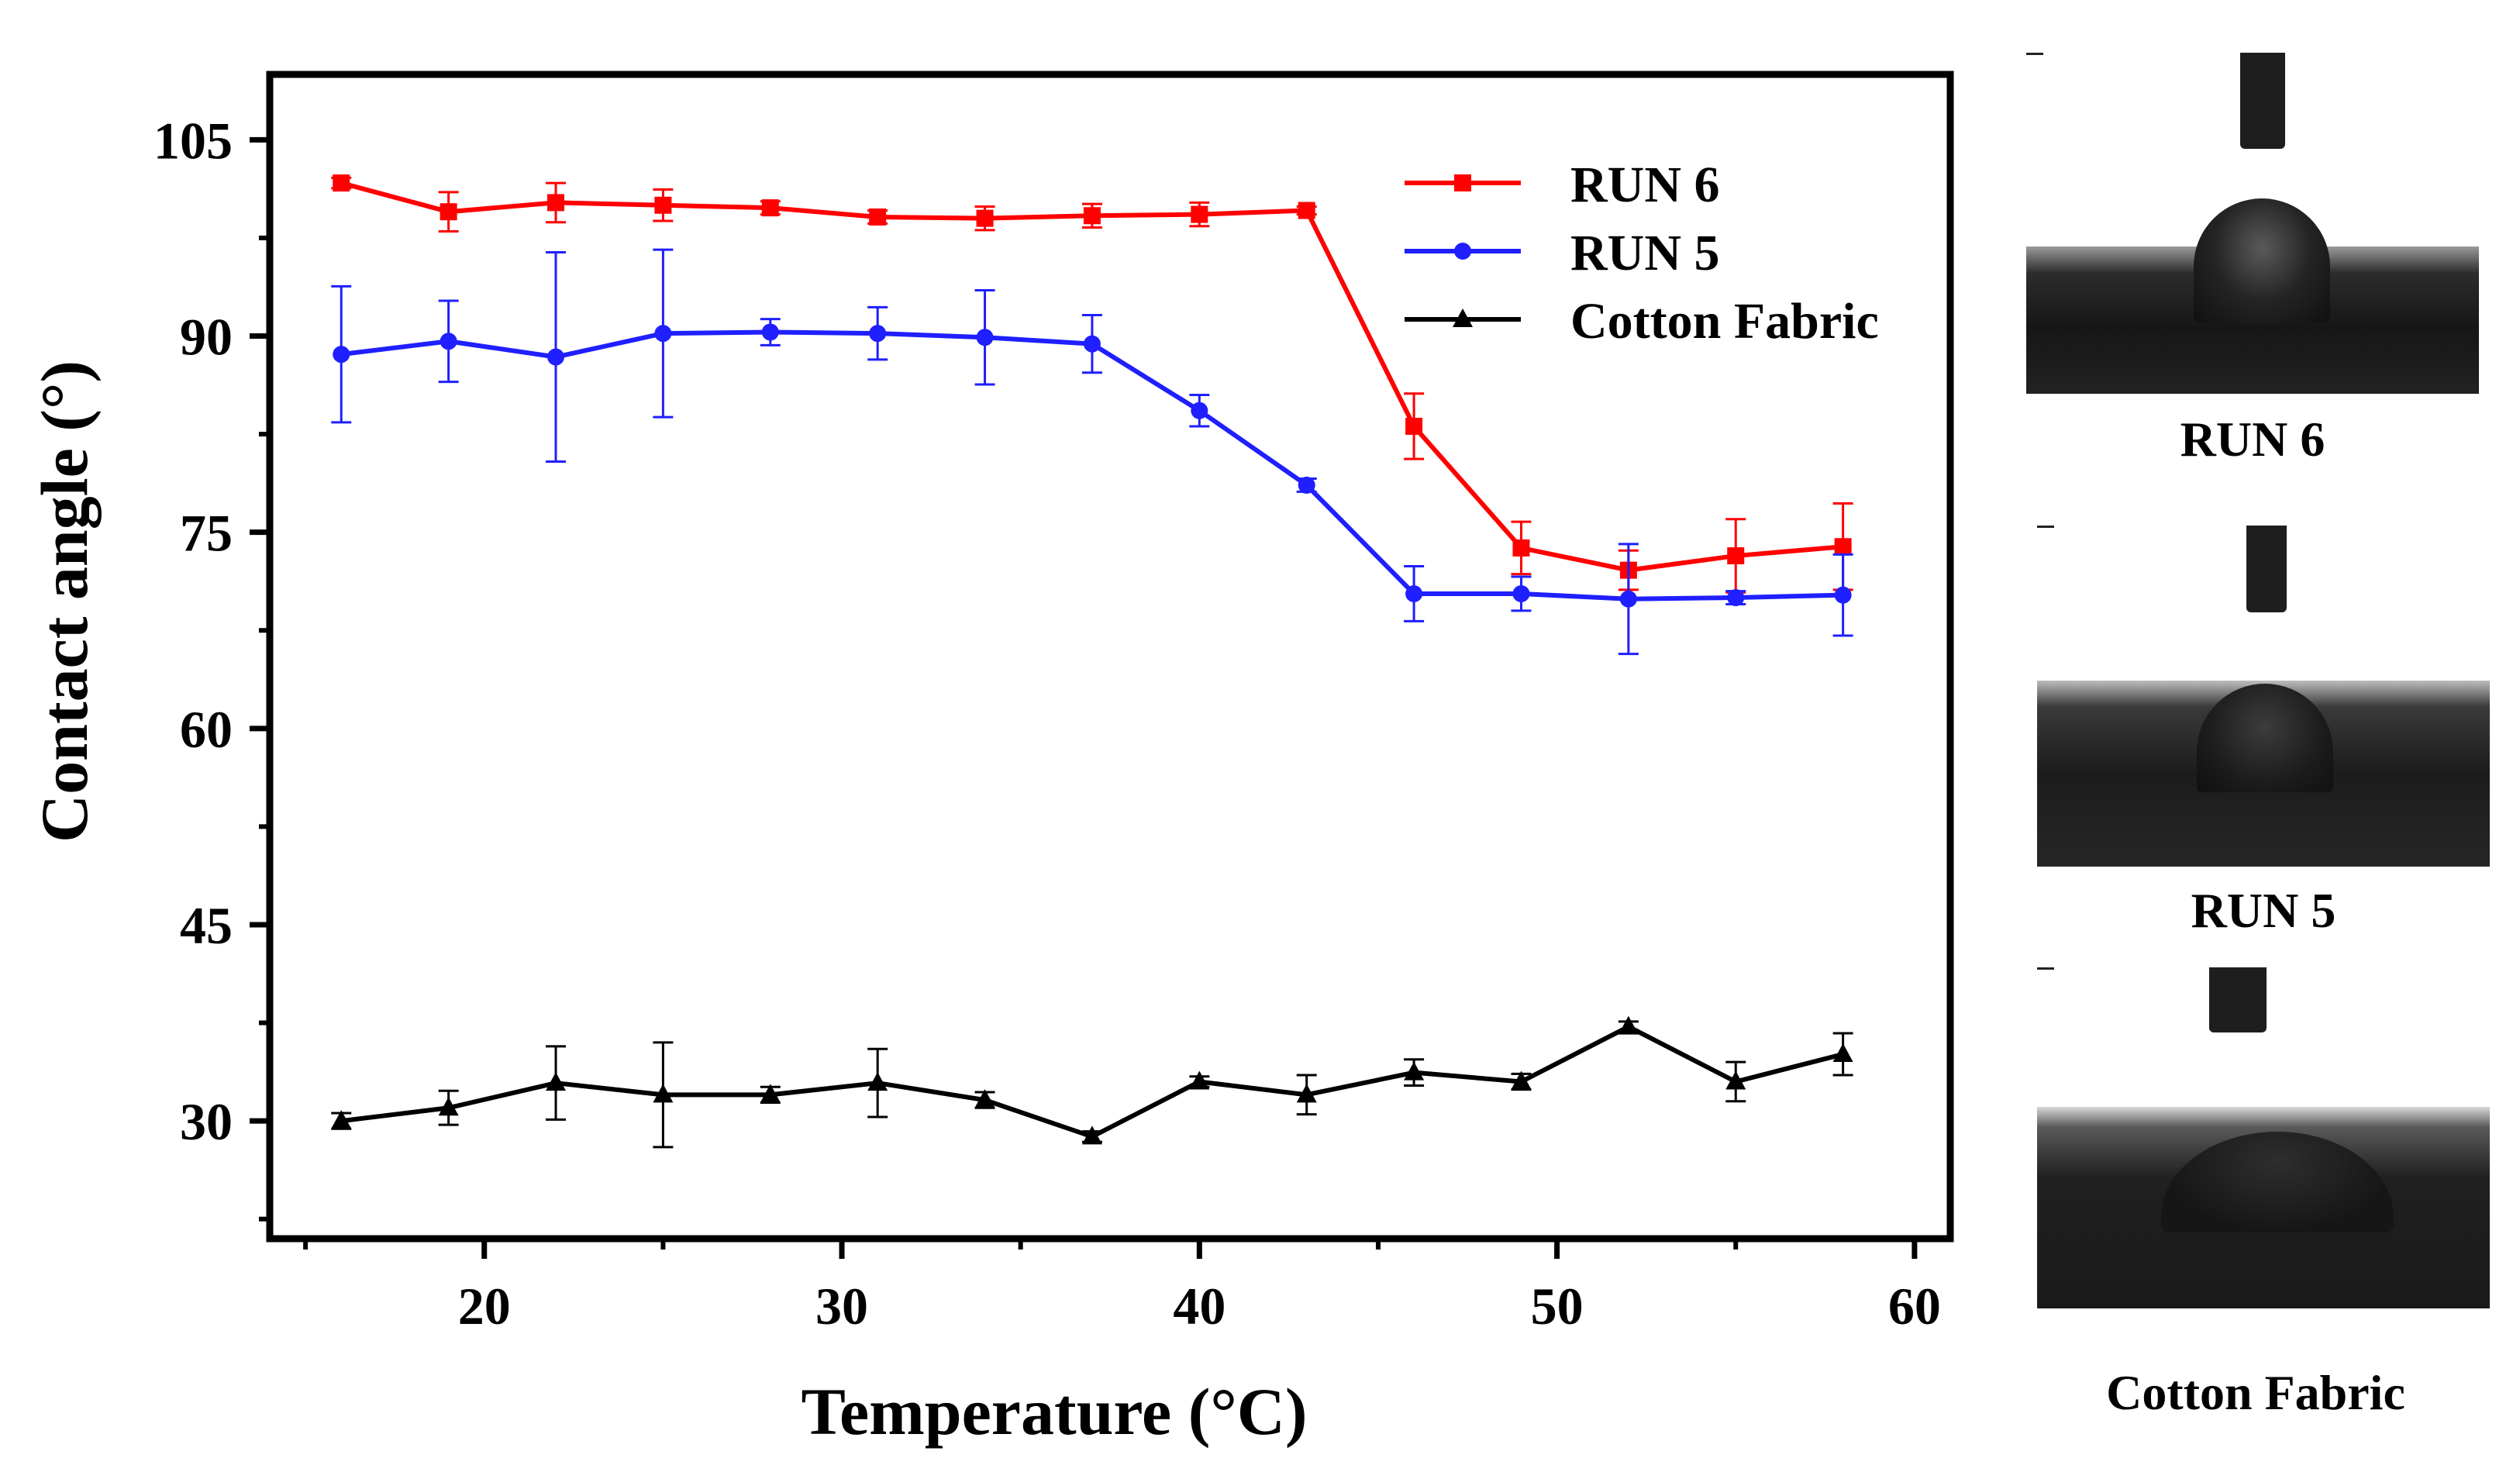 This screenshot has height=1465, width=2520. I want to click on y-tick-label: 30, so click(207, 1121).